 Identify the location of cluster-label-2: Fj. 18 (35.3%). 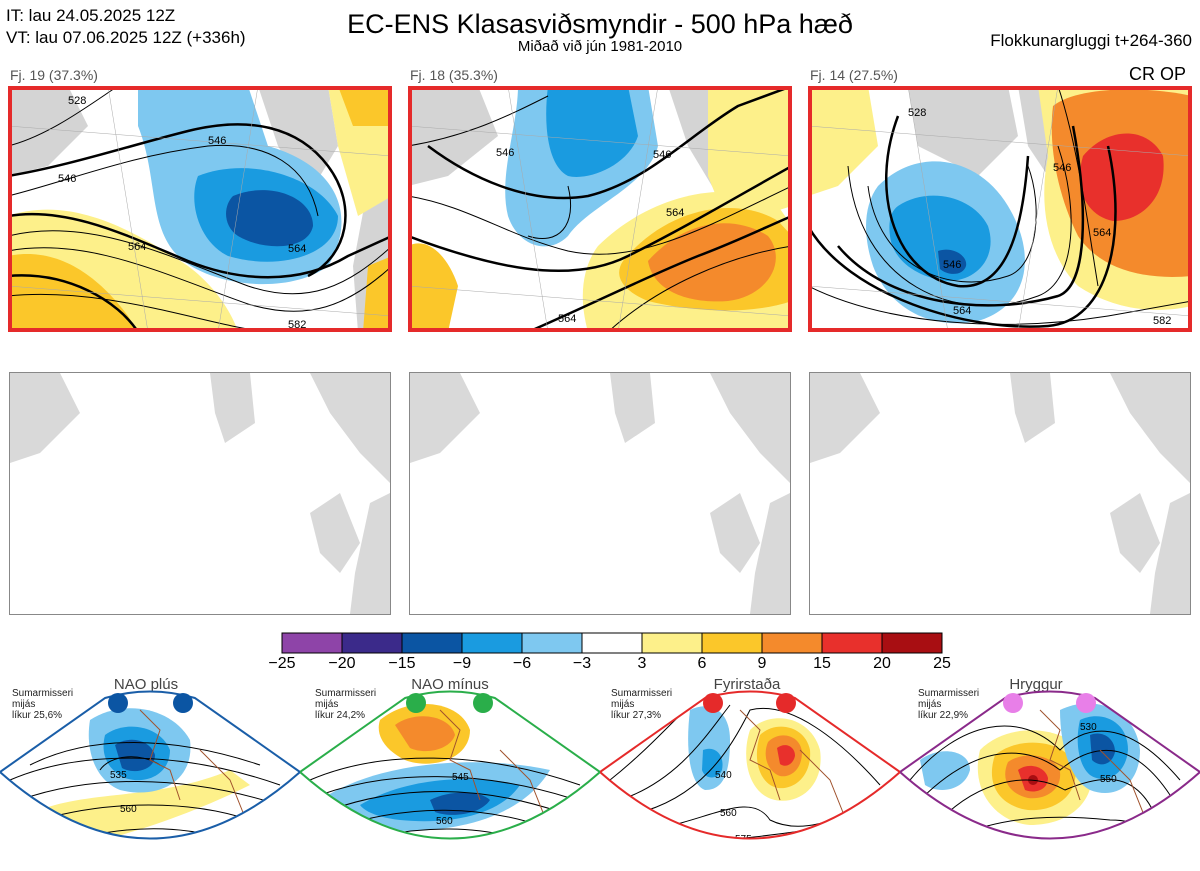
(454, 75).